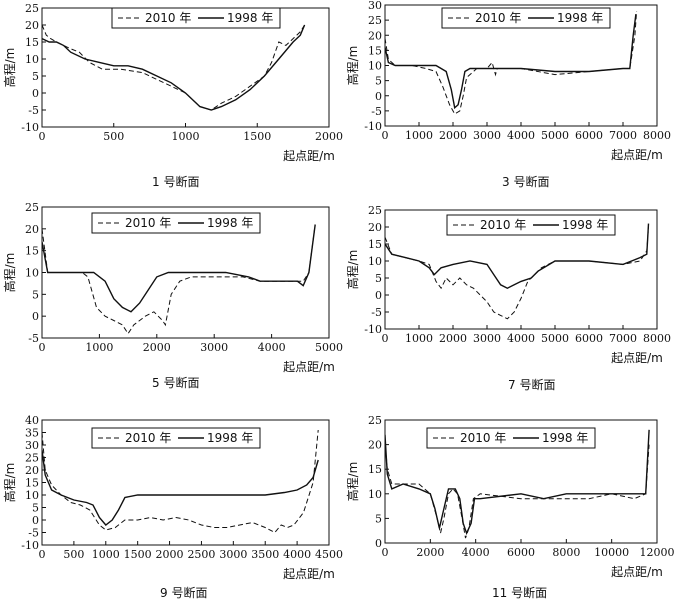 The height and width of the screenshot is (602, 681). I want to click on x-tick-label: 2500, so click(201, 554).